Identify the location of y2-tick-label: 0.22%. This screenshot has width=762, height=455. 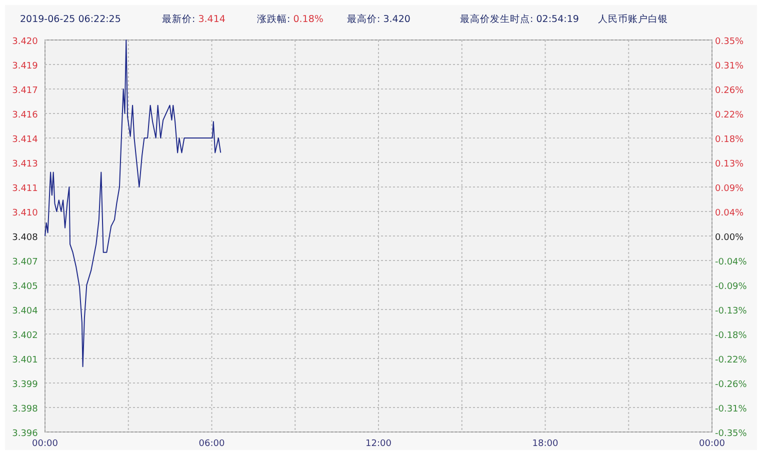
(729, 115).